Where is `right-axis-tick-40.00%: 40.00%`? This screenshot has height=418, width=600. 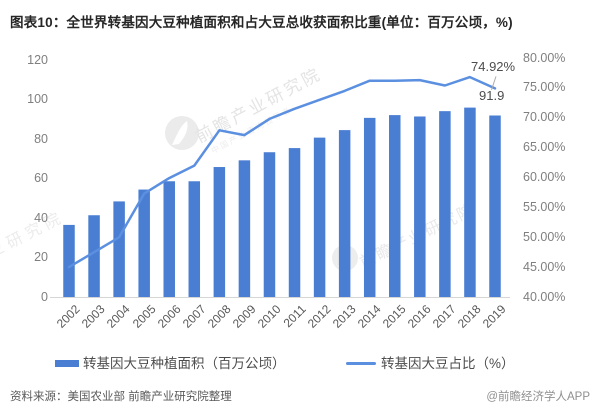
right-axis-tick-40.00%: 40.00% is located at coordinates (544, 296).